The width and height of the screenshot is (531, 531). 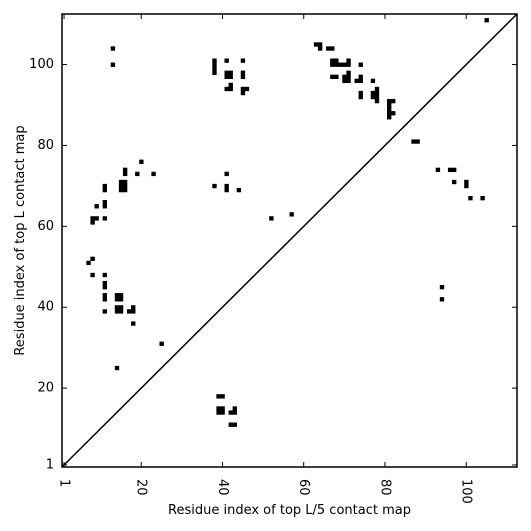 I want to click on x-axis-label: Residue index of top L/5 contact map, so click(x=289, y=510).